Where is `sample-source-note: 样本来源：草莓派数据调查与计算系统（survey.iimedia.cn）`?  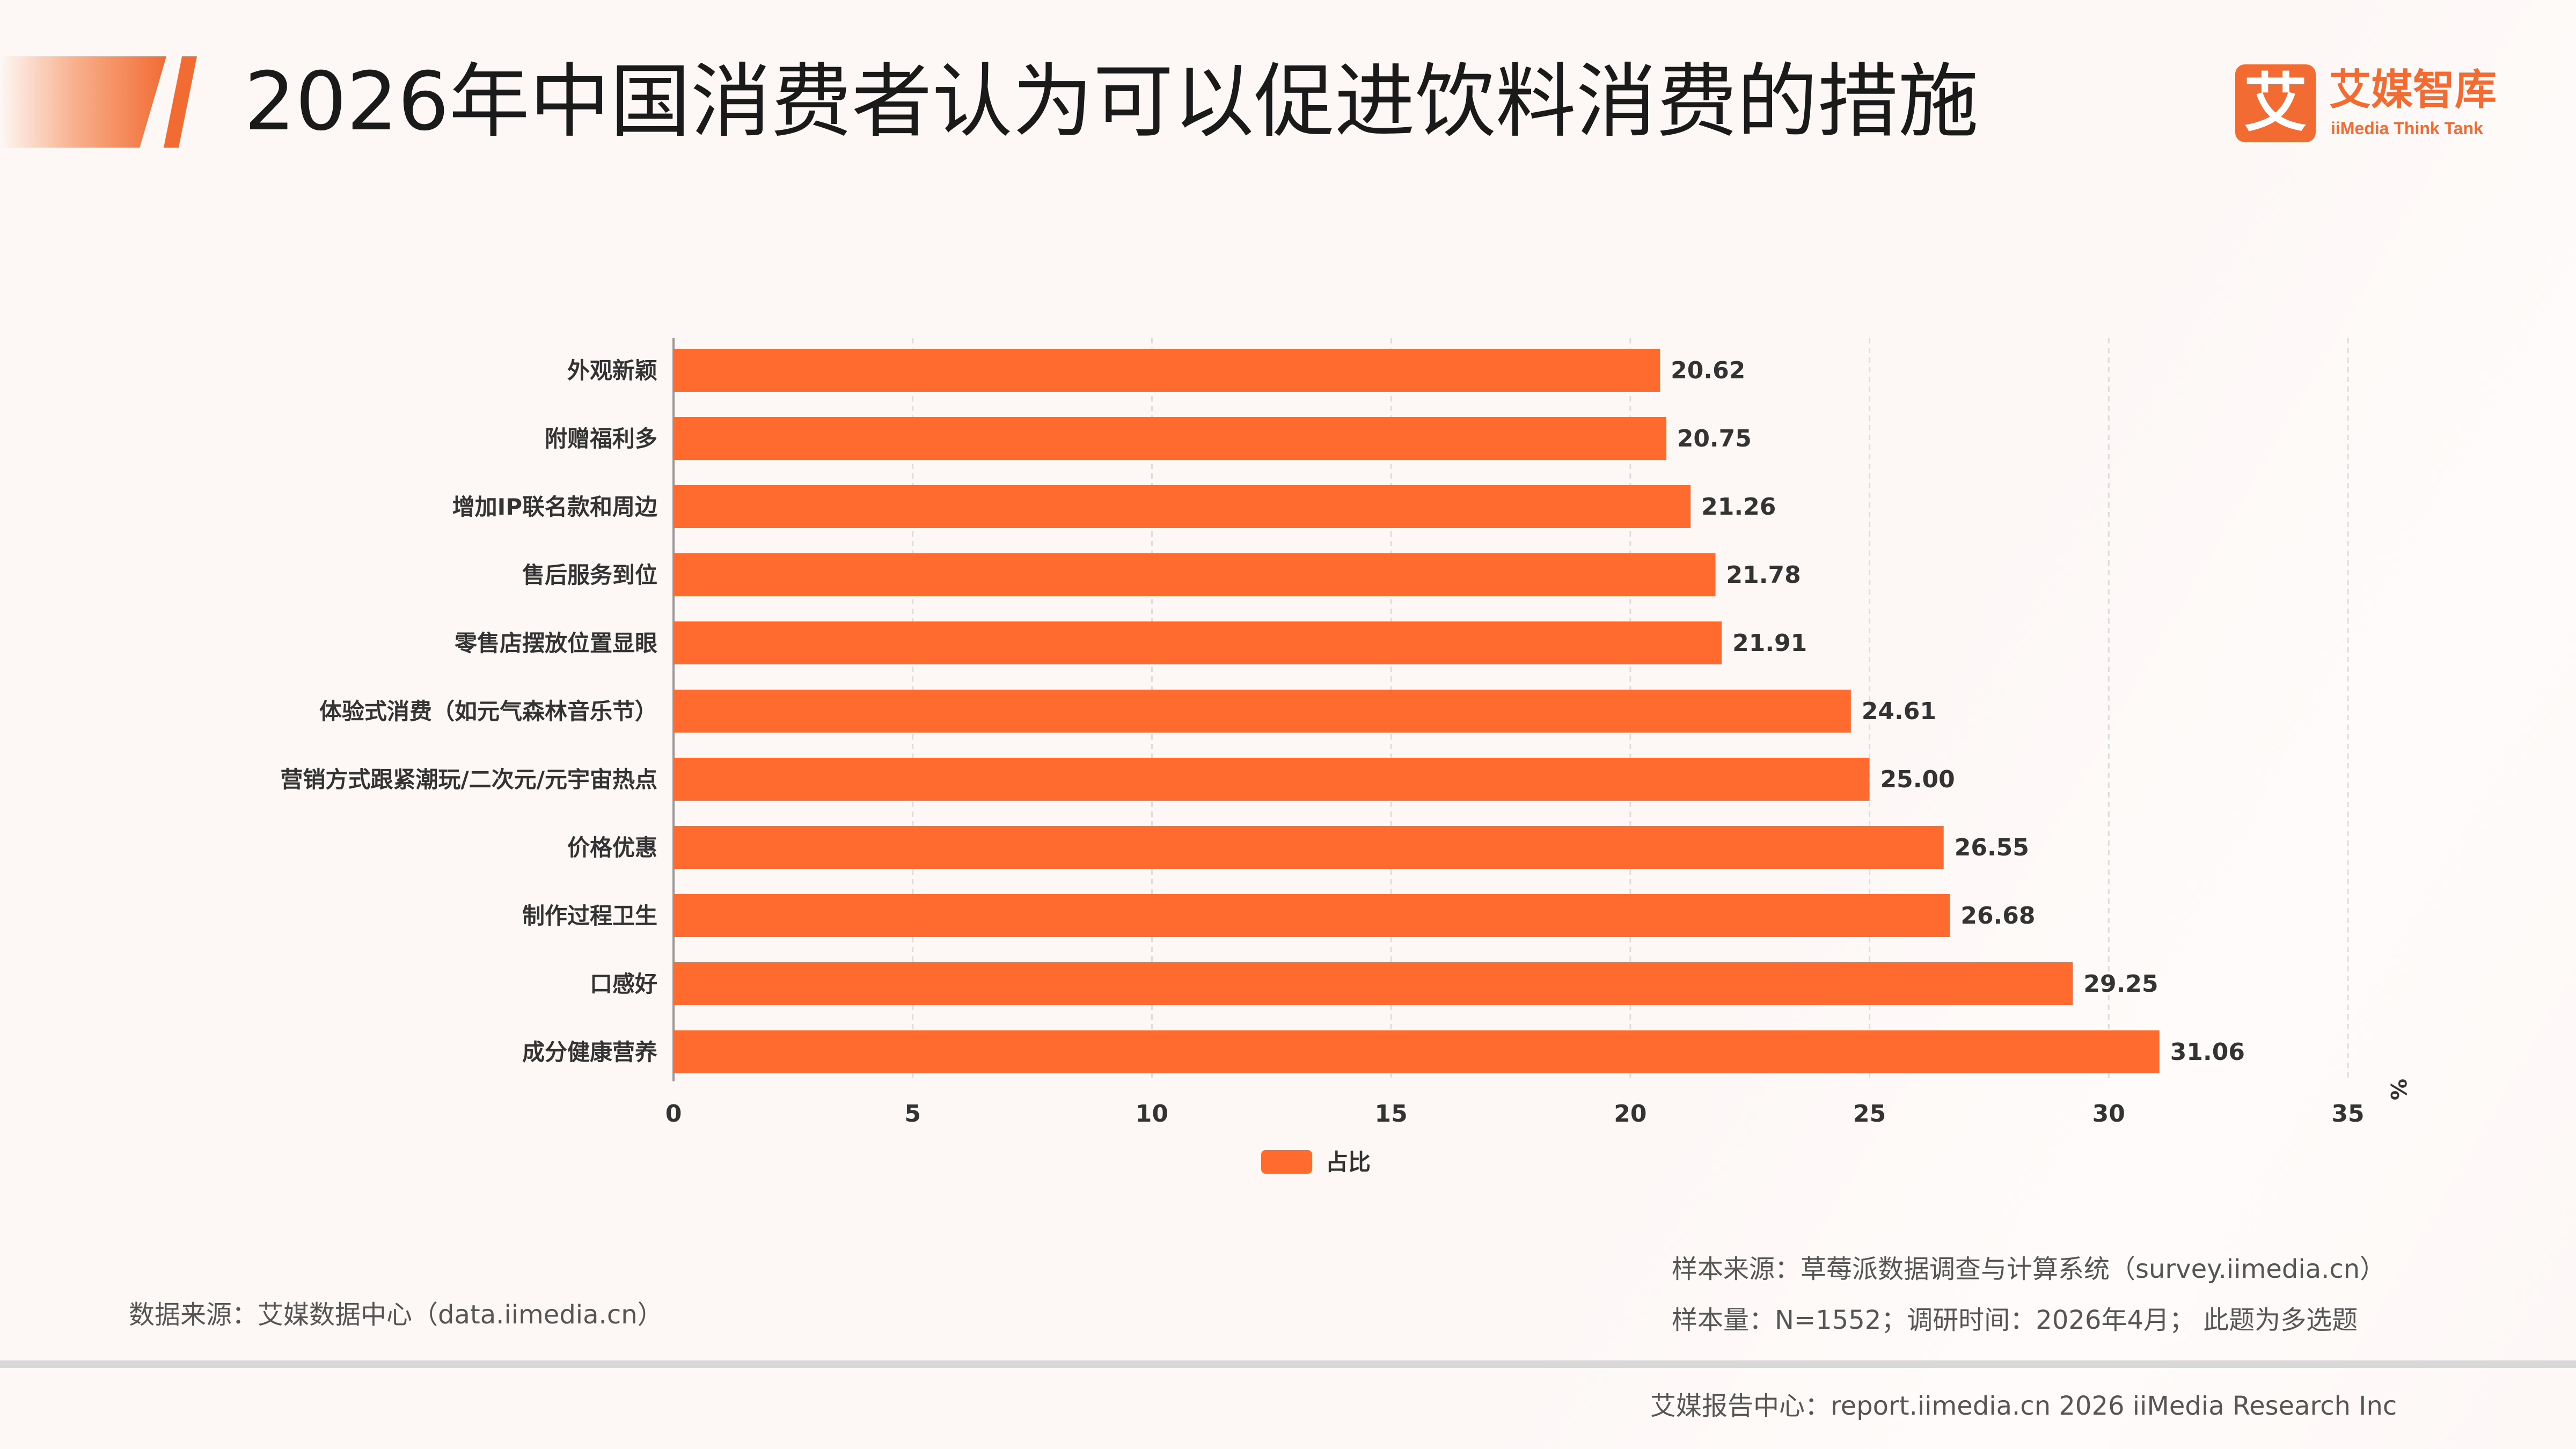
sample-source-note: 样本来源：草莓派数据调查与计算系统（survey.iimedia.cn） is located at coordinates (2029, 1269).